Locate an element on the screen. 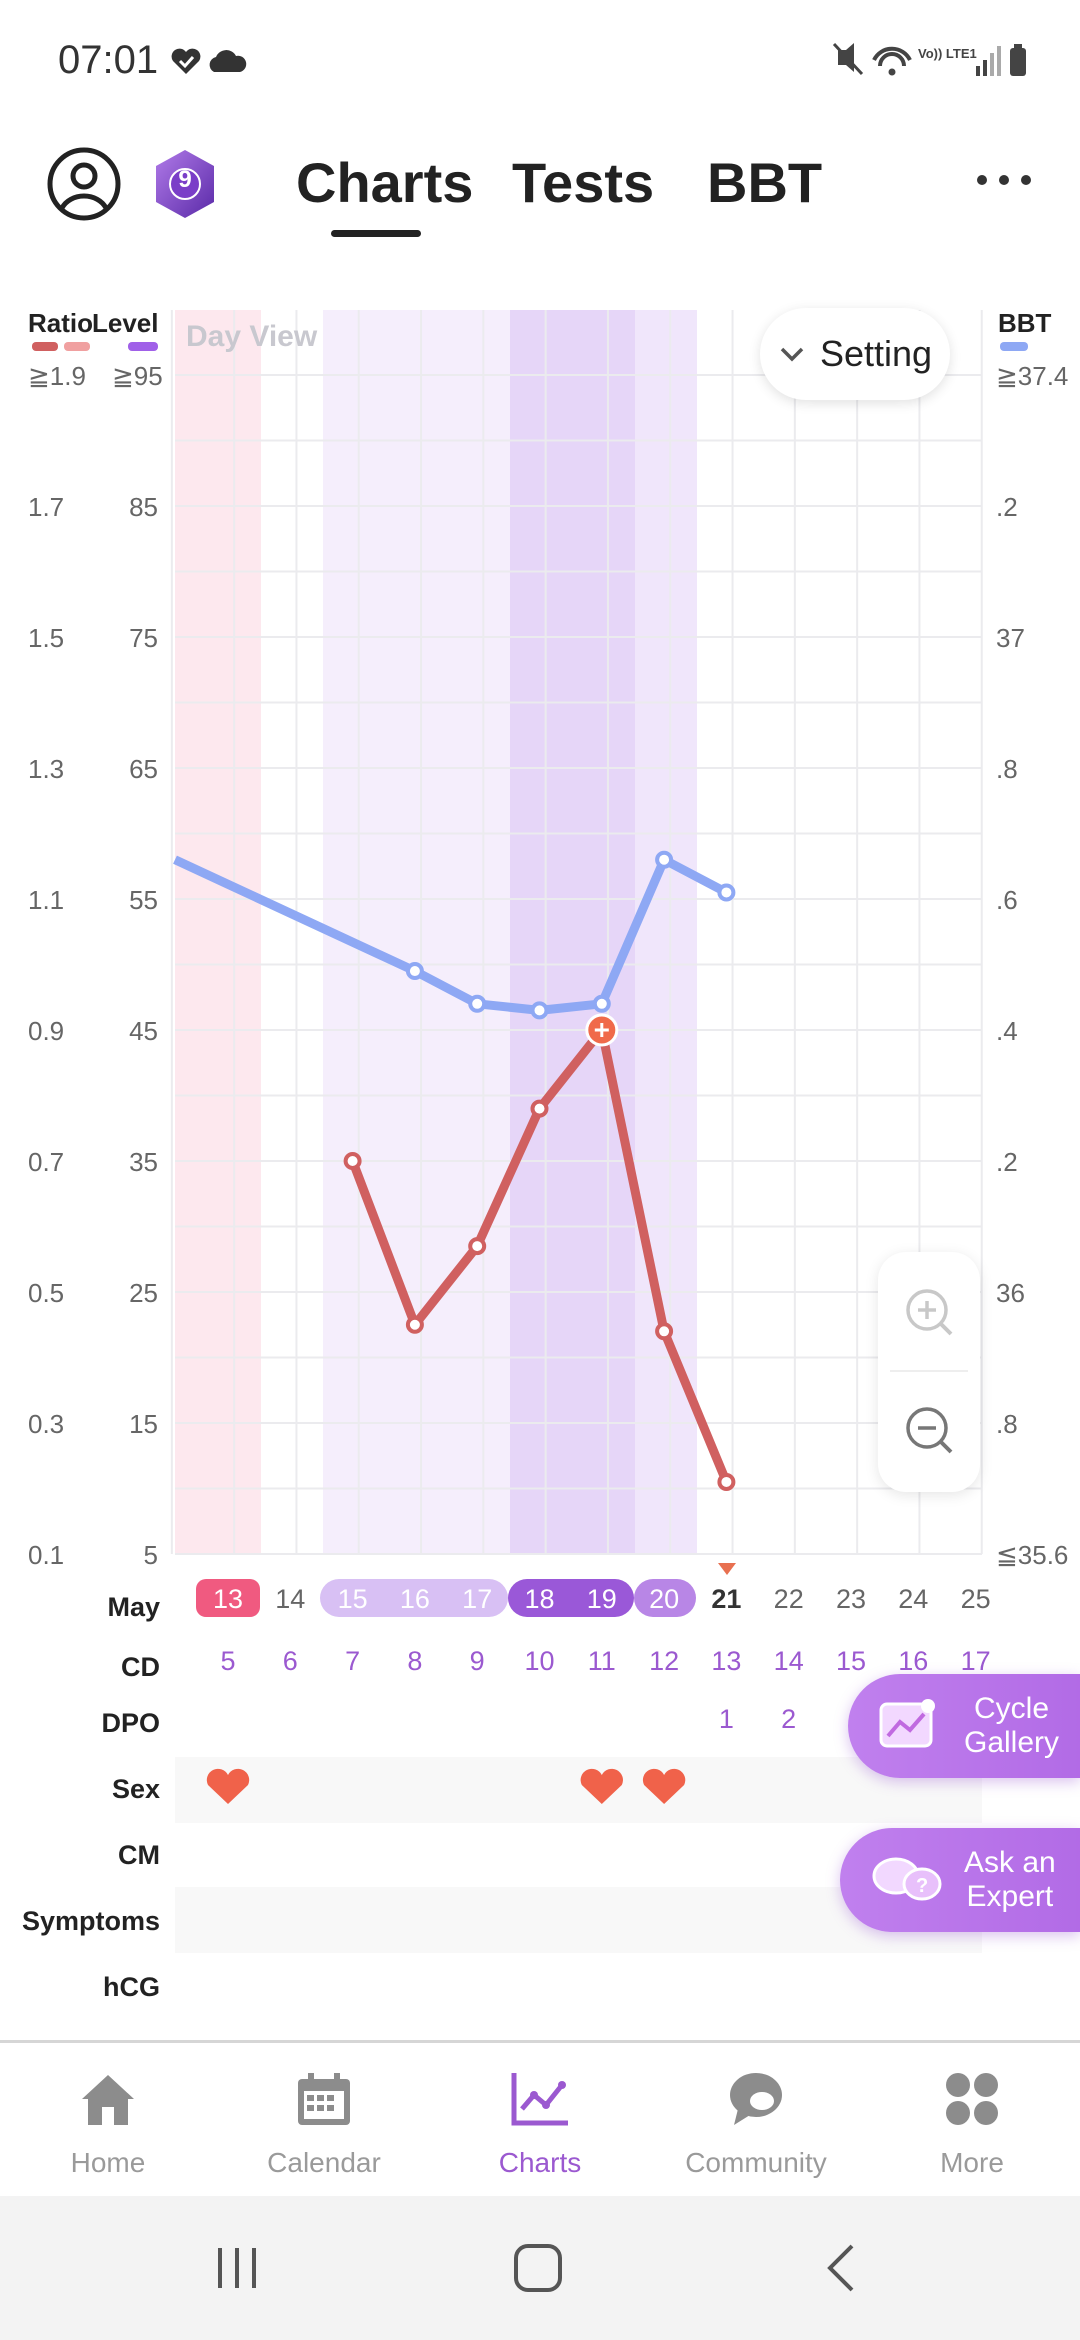 This screenshot has width=1080, height=2340. date-label: 20 is located at coordinates (664, 1599).